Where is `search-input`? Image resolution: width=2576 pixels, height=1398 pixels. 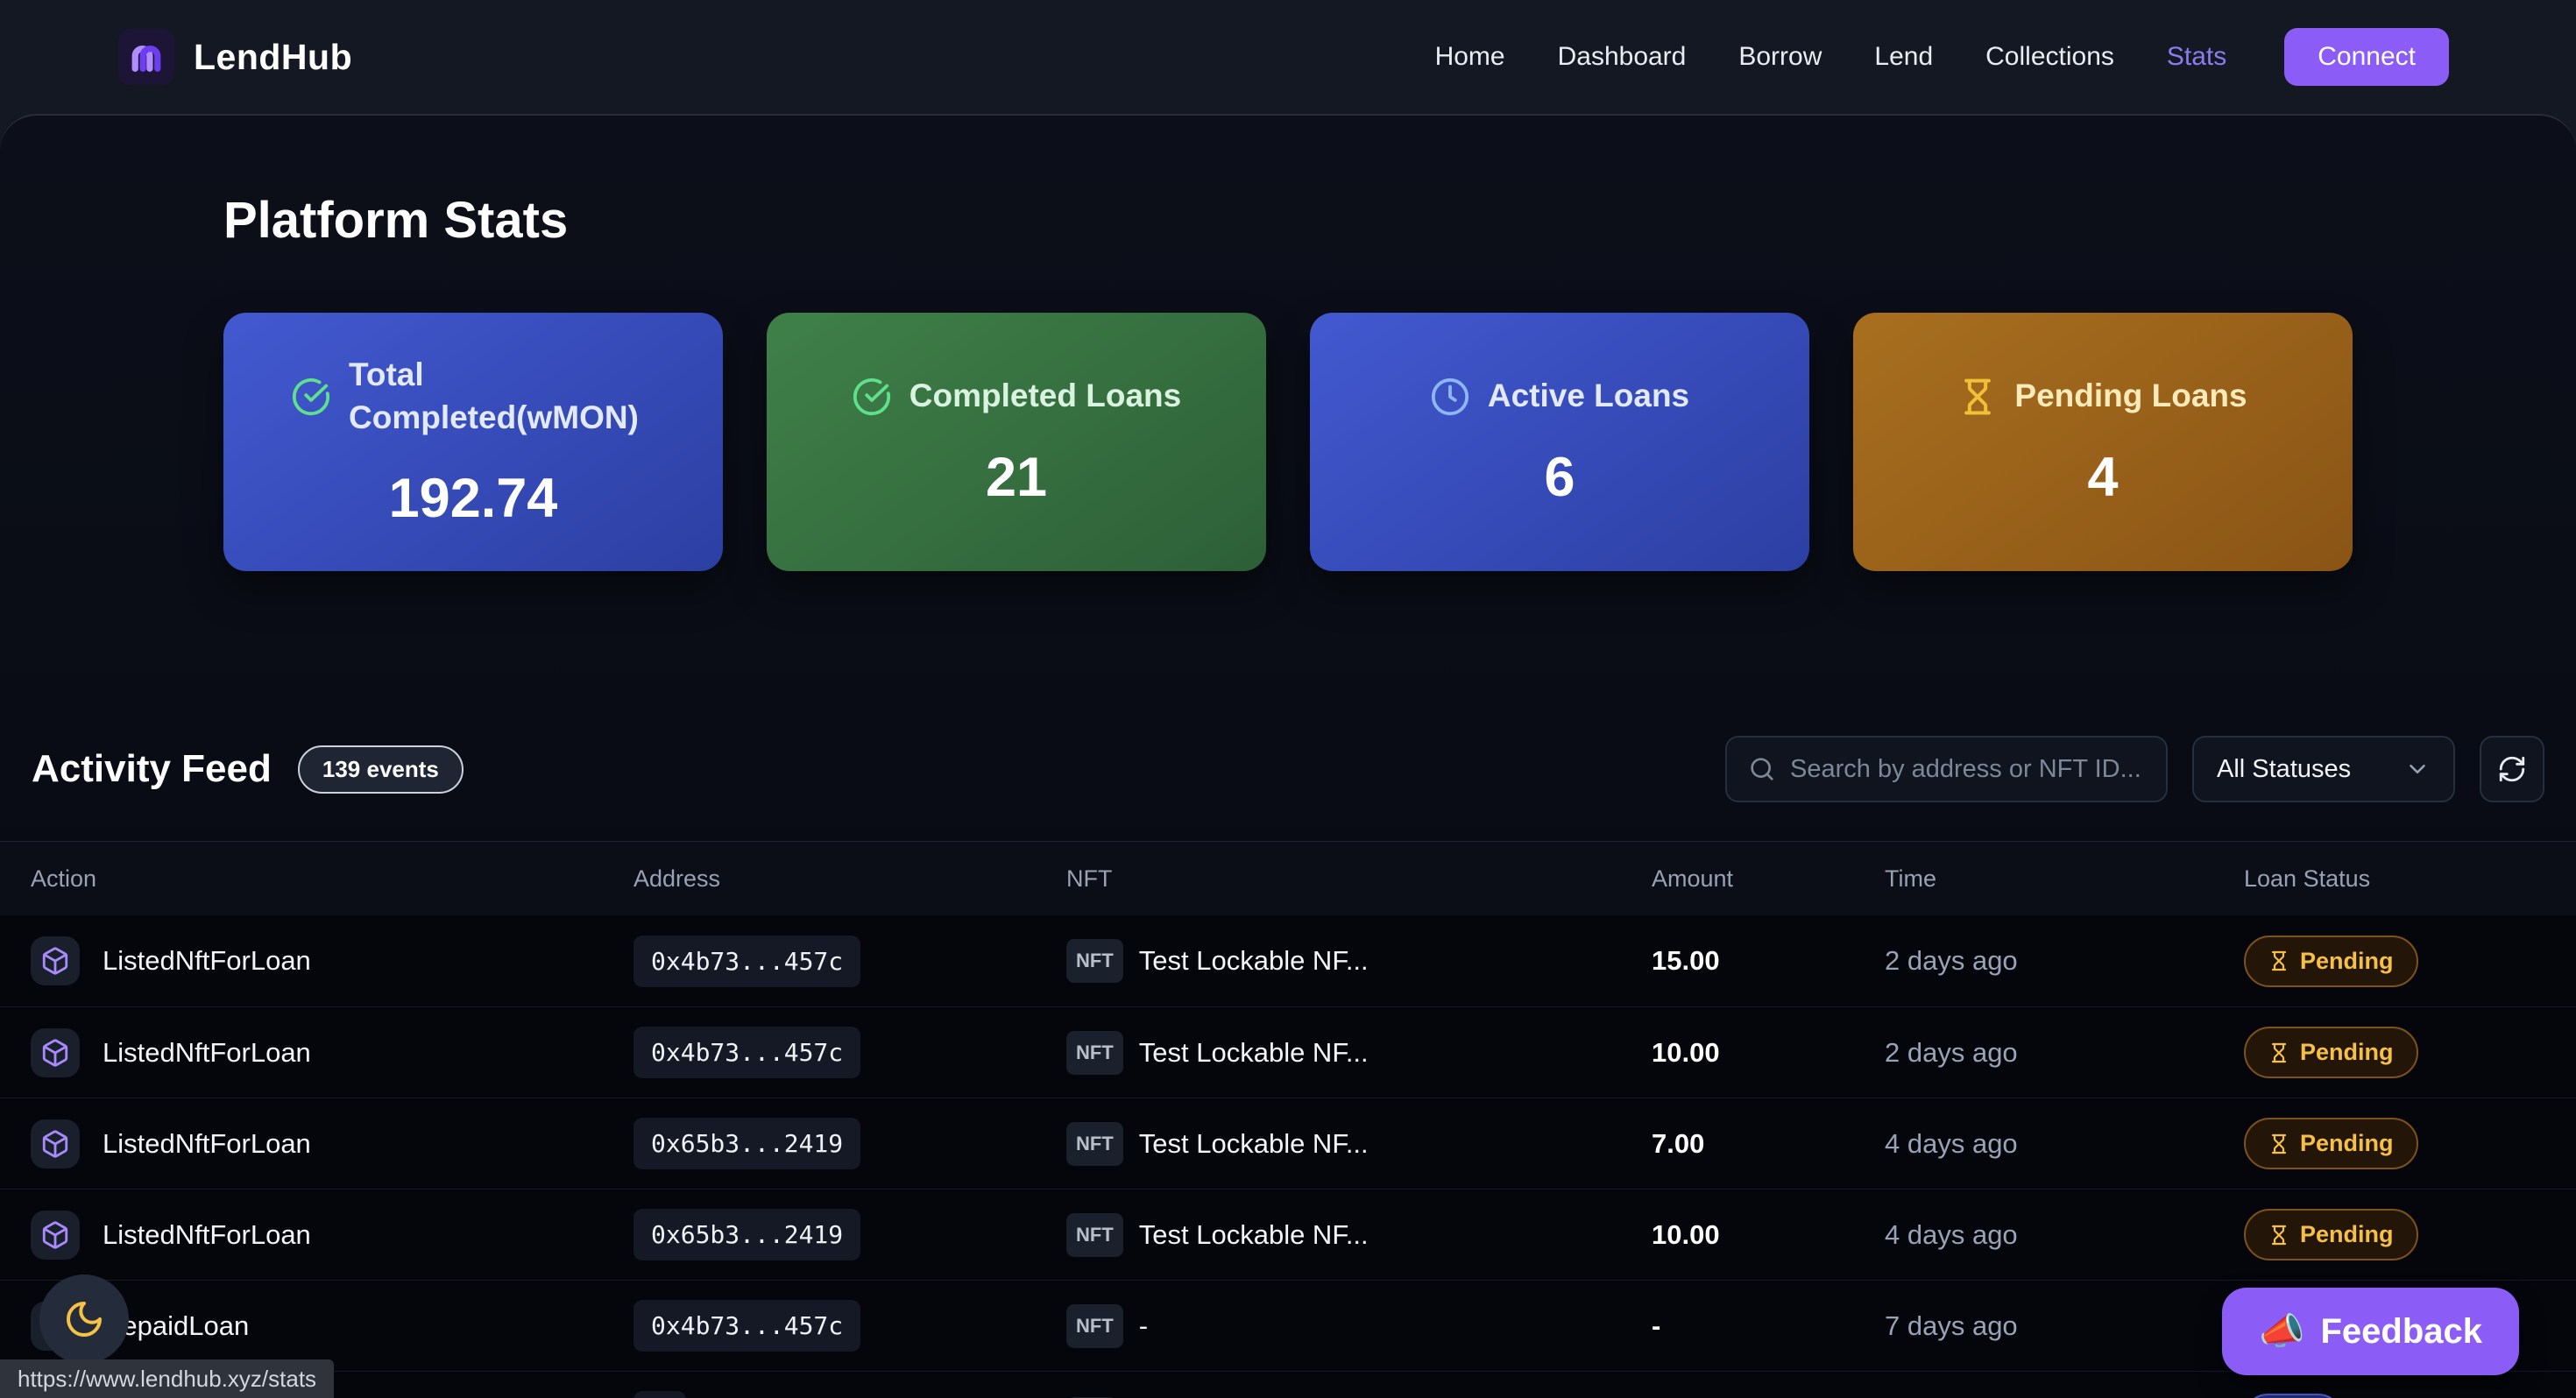 search-input is located at coordinates (1967, 769).